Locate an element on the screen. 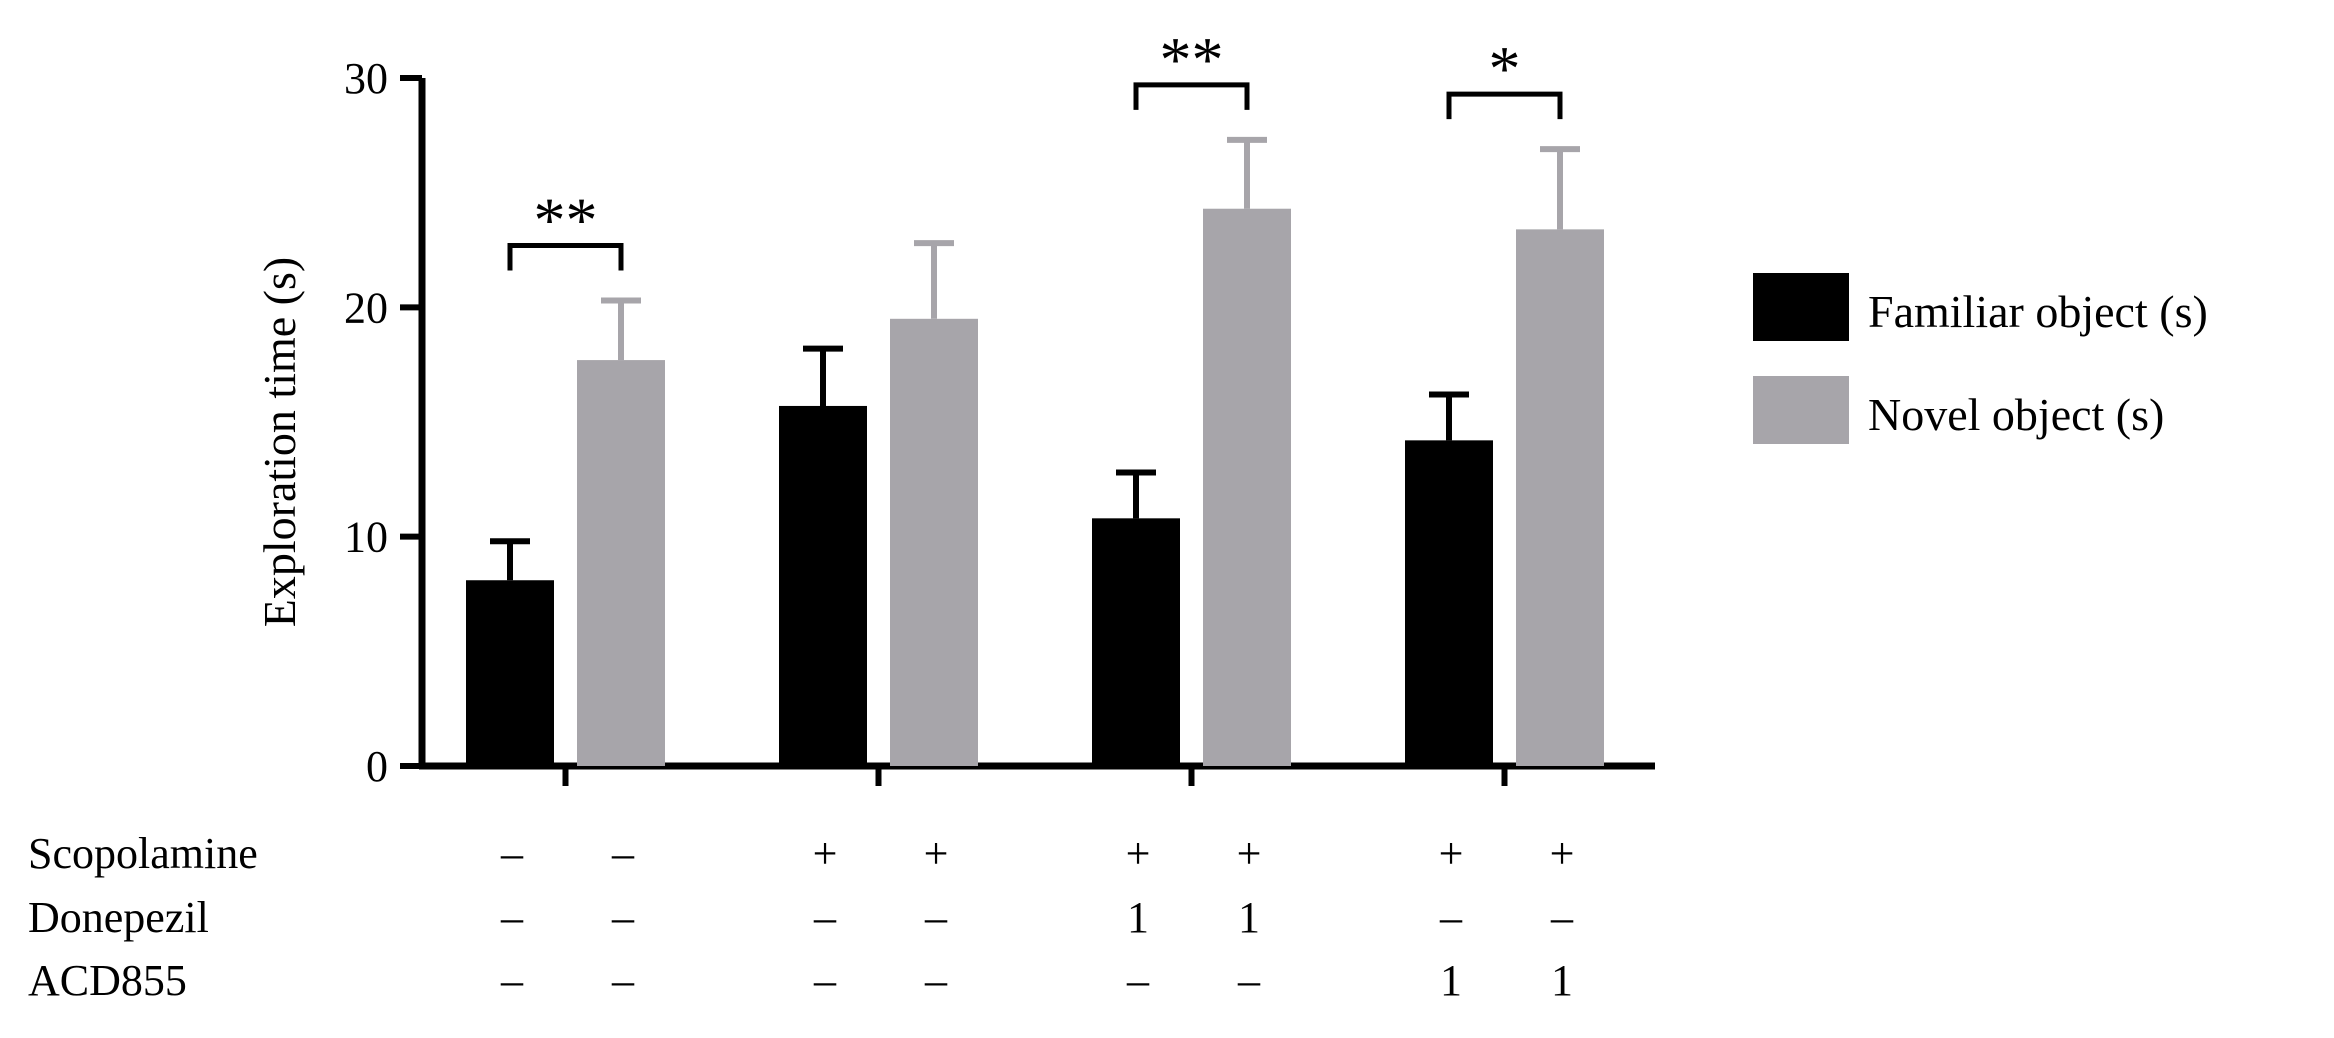 This screenshot has height=1038, width=2334. legend-label: Familiar object (s) is located at coordinates (2038, 311).